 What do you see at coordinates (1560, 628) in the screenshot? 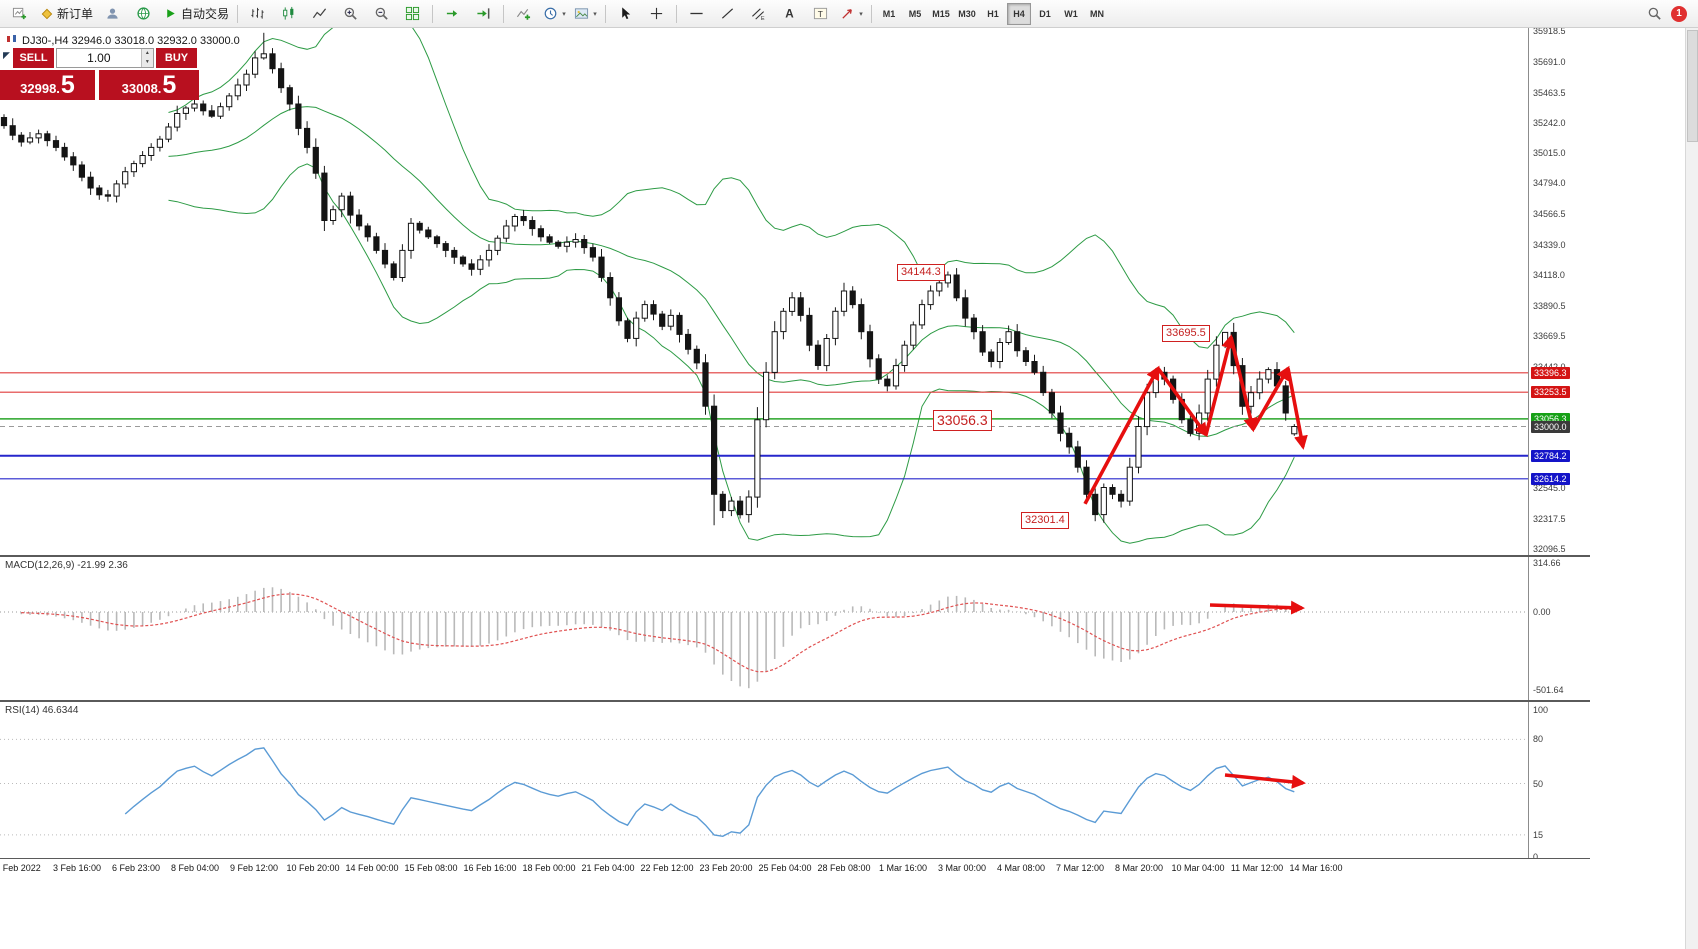
I see `macd-axis: 314.66 0.00 -501.64` at bounding box center [1560, 628].